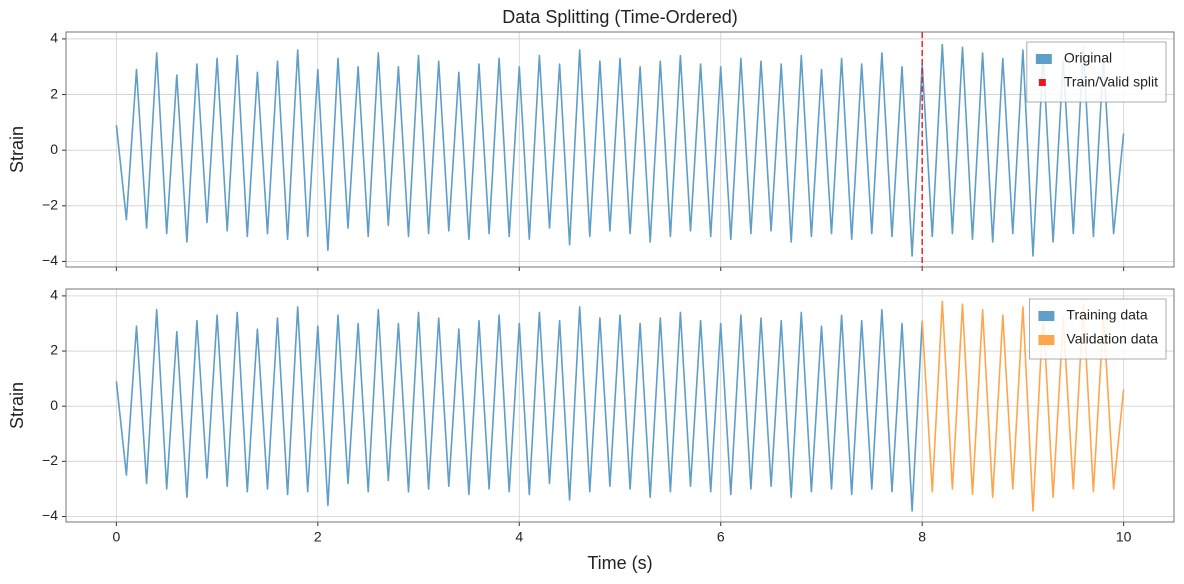 The width and height of the screenshot is (1184, 584). Describe the element at coordinates (318, 537) in the screenshot. I see `x-tick-label: 2` at that location.